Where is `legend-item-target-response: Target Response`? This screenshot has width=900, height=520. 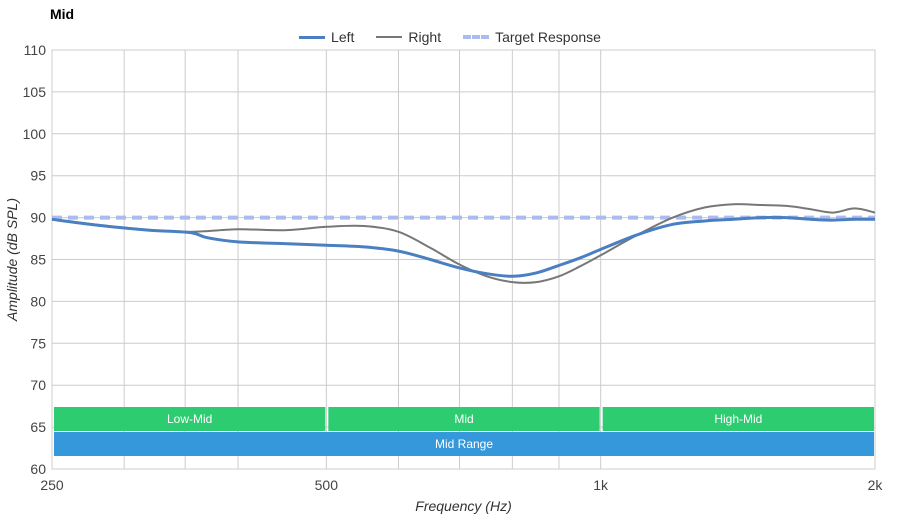
legend-item-target-response: Target Response is located at coordinates (532, 37).